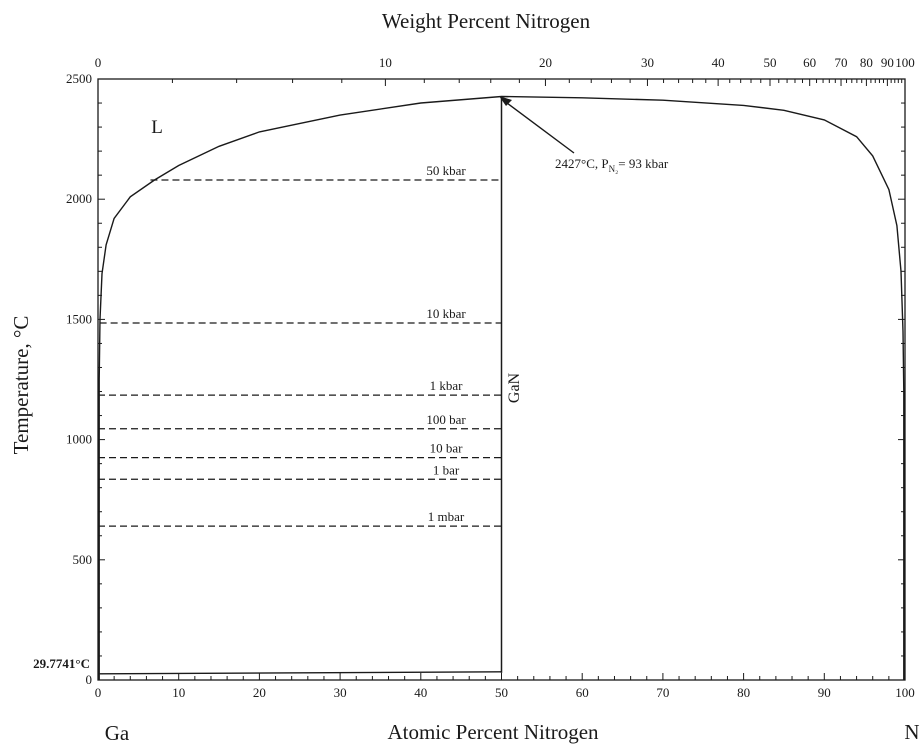 The height and width of the screenshot is (745, 924). What do you see at coordinates (538, 126) in the screenshot?
I see `maximum-arrow` at bounding box center [538, 126].